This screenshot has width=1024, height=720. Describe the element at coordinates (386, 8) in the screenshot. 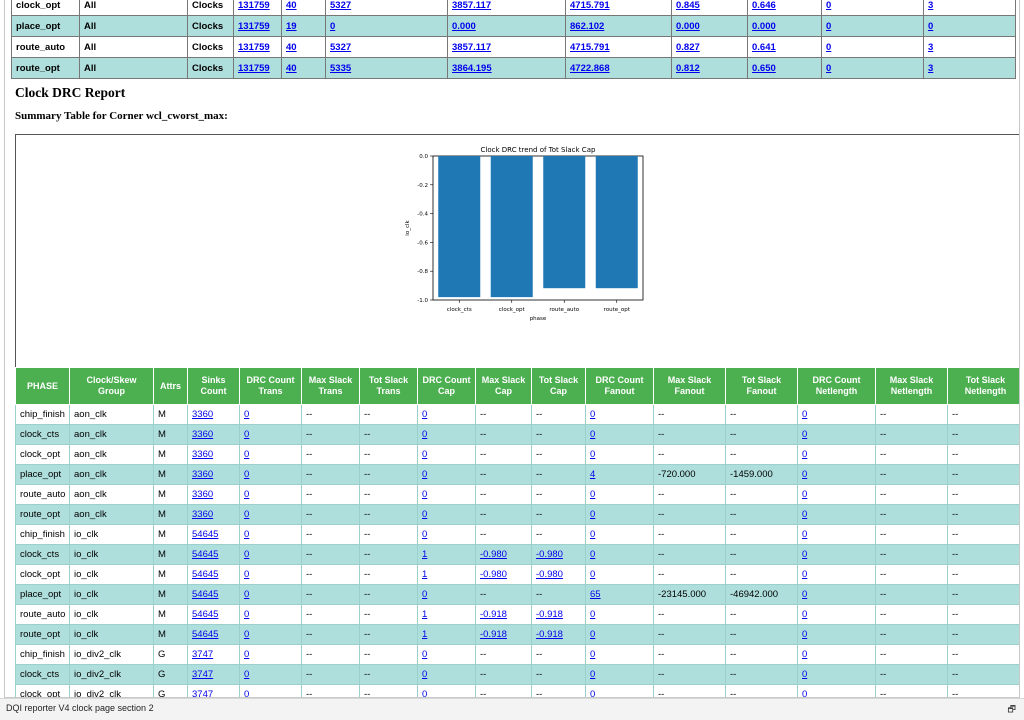

I see `table-cell: 5327` at that location.